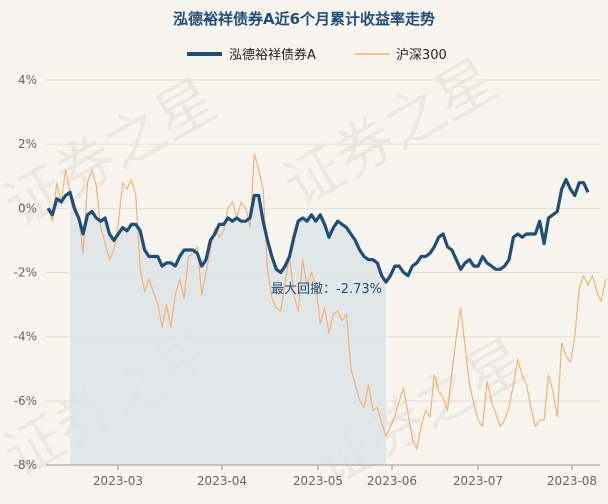 The width and height of the screenshot is (608, 504). What do you see at coordinates (390, 132) in the screenshot?
I see `watermark-text: 证券之星` at bounding box center [390, 132].